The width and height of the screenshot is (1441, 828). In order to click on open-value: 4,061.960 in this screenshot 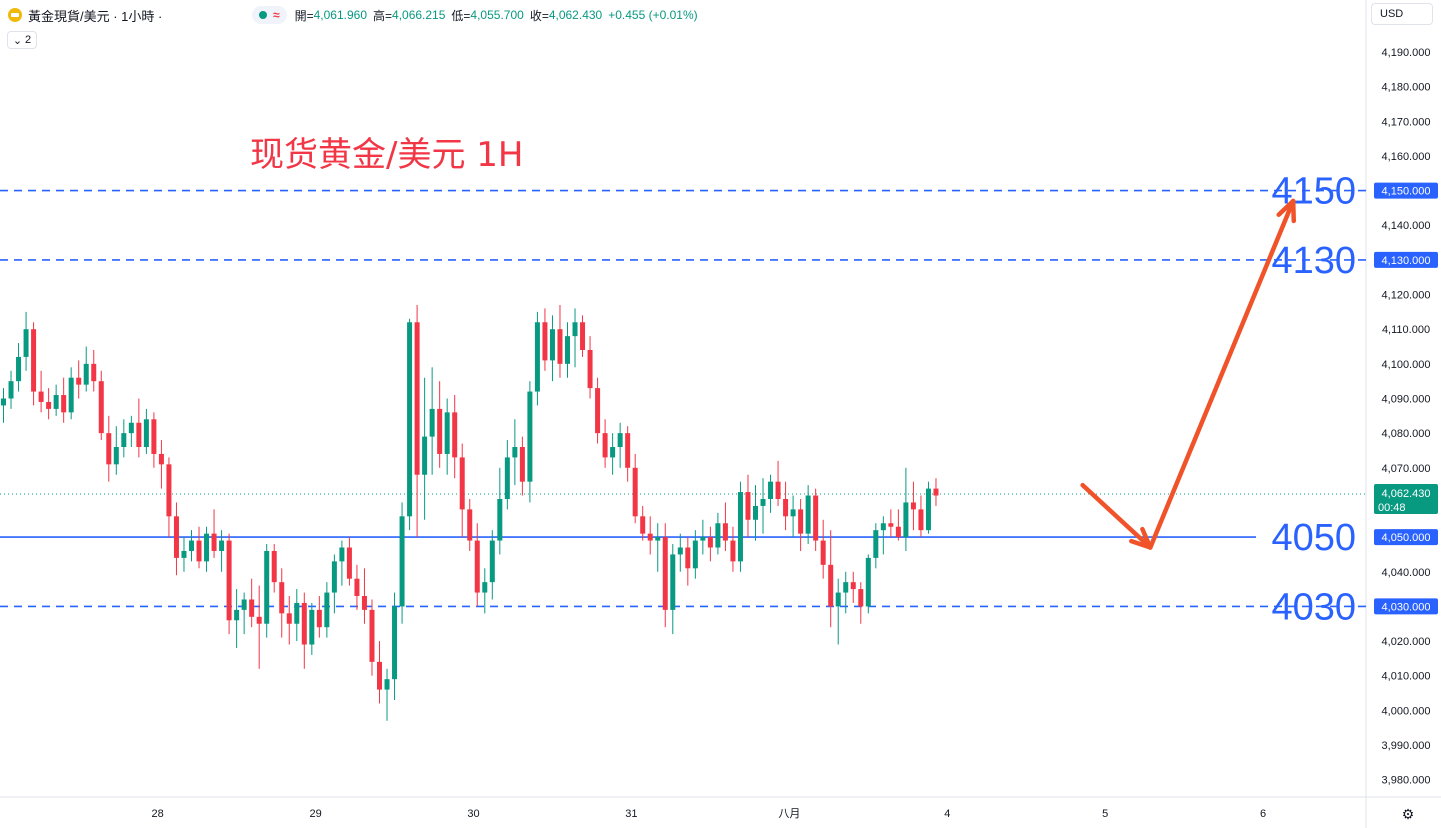, I will do `click(340, 15)`.